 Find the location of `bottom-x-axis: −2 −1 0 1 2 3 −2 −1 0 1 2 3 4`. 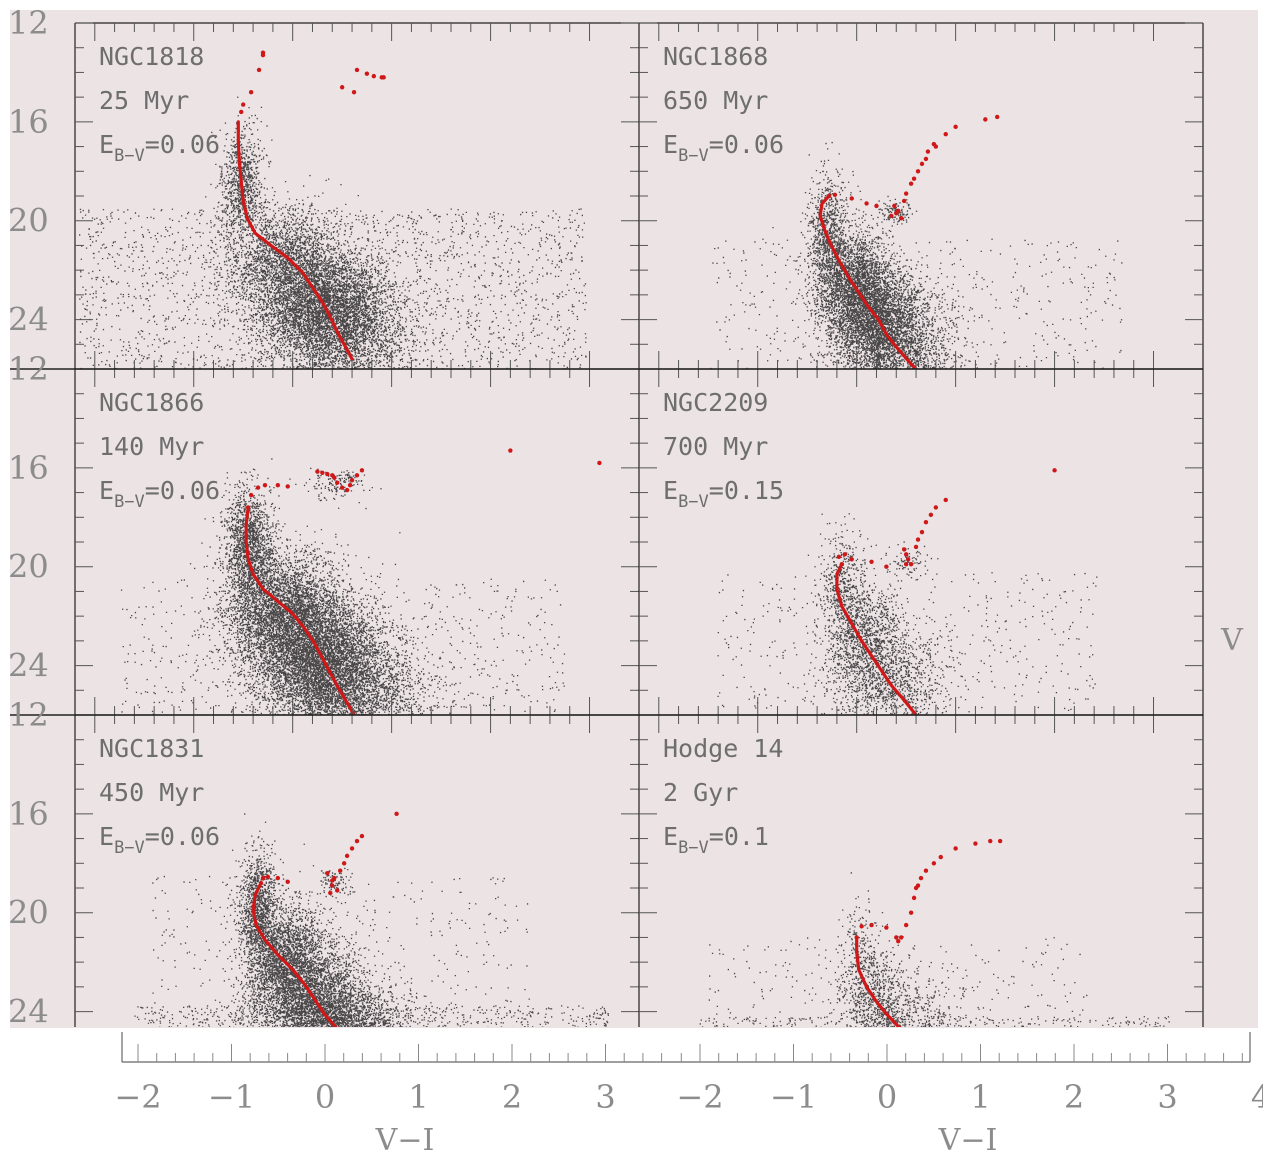

bottom-x-axis: −2 −1 0 1 2 3 −2 −1 0 1 2 3 4 is located at coordinates (688, 1074).